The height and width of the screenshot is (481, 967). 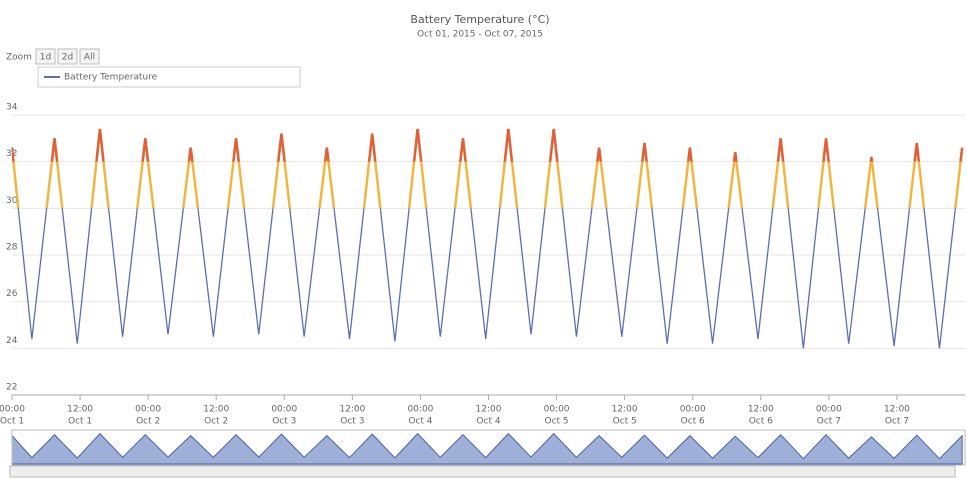 I want to click on legend-box, so click(x=169, y=77).